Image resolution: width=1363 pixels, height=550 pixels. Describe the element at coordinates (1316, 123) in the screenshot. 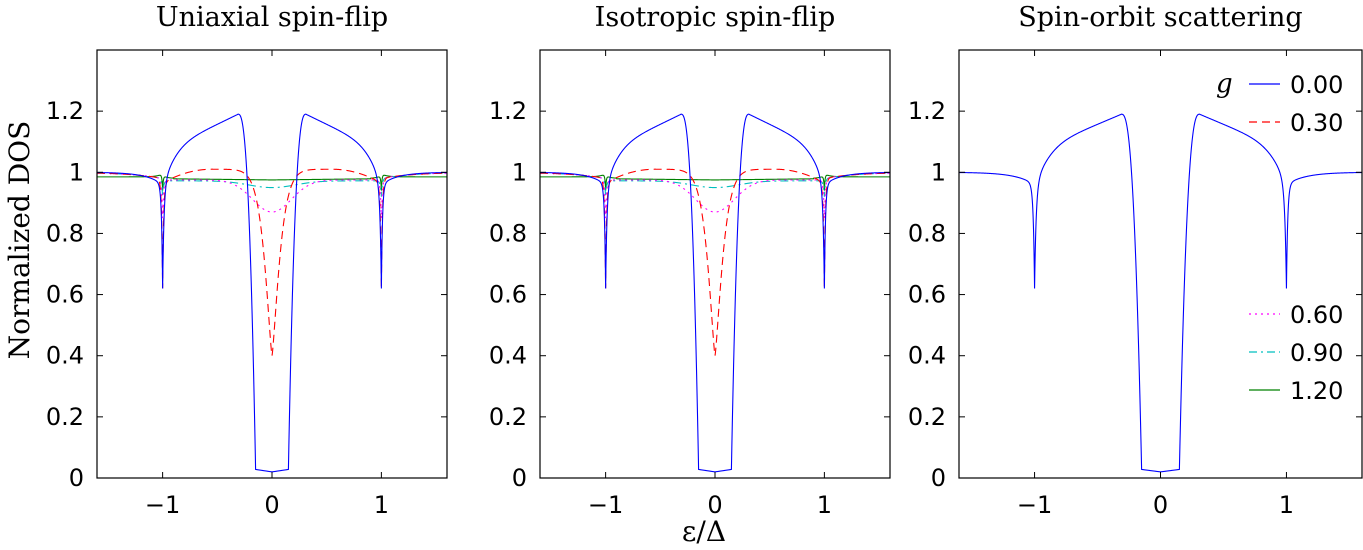

I see `legend-label: 0.30` at that location.